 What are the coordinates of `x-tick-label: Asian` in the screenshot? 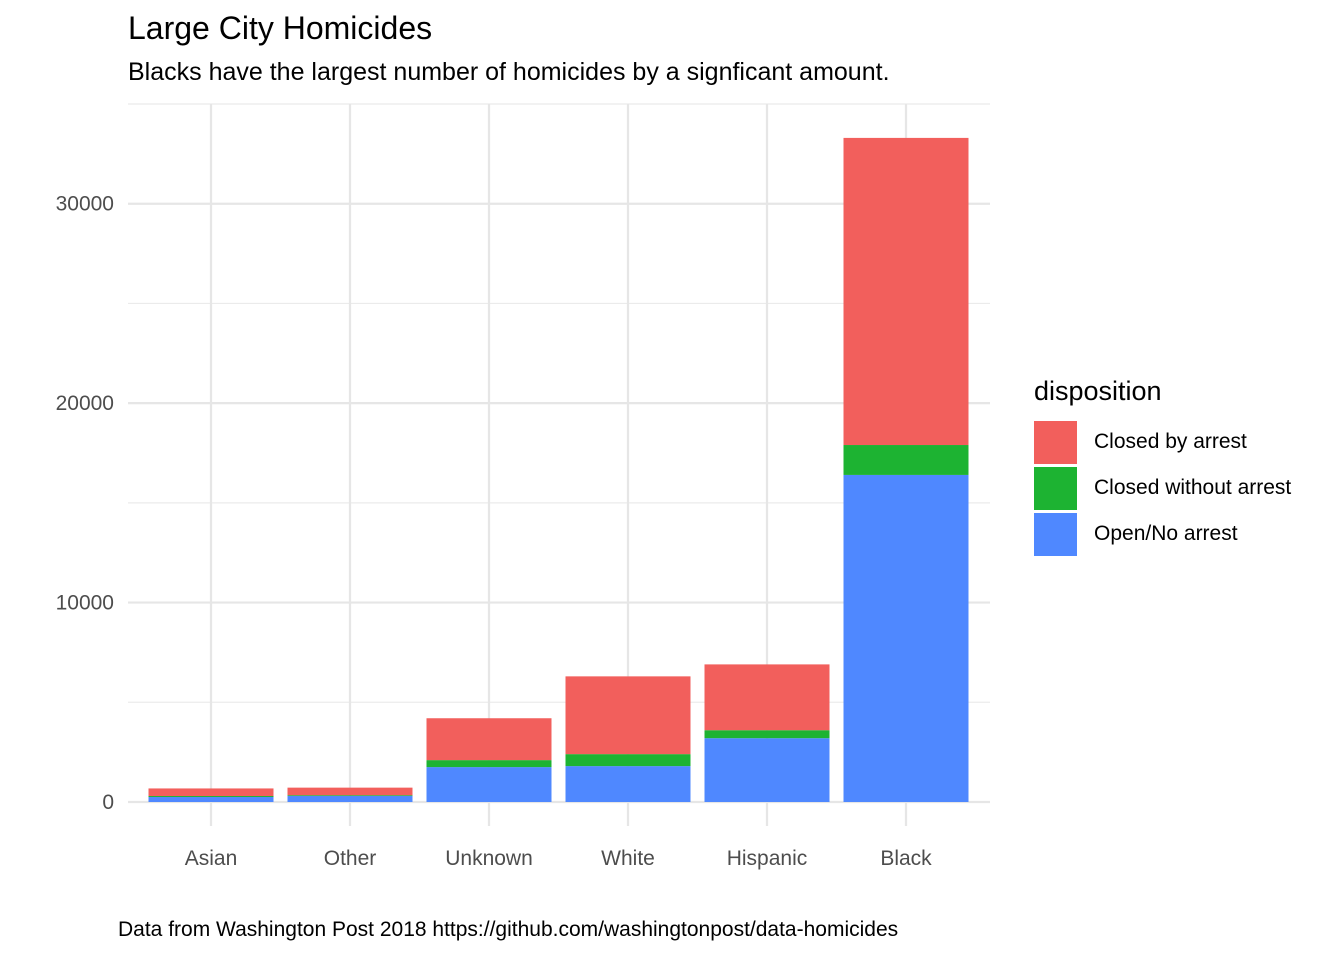 It's located at (211, 858).